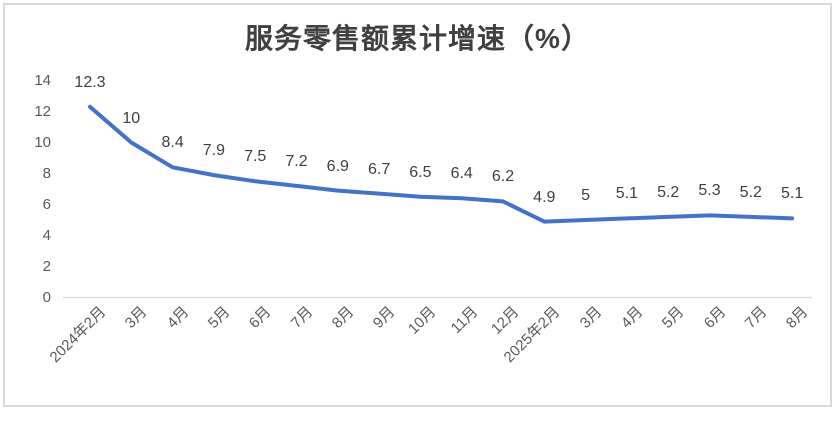  What do you see at coordinates (337, 166) in the screenshot?
I see `data-label: 6.9` at bounding box center [337, 166].